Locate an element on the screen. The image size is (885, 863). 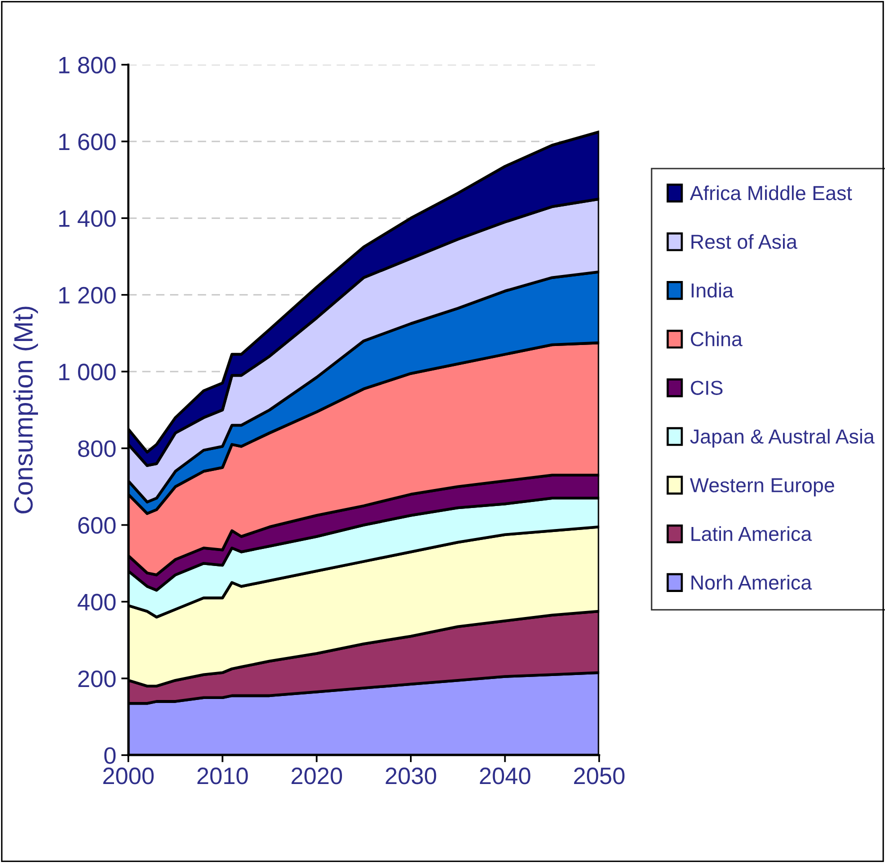
legend-label: India is located at coordinates (713, 290).